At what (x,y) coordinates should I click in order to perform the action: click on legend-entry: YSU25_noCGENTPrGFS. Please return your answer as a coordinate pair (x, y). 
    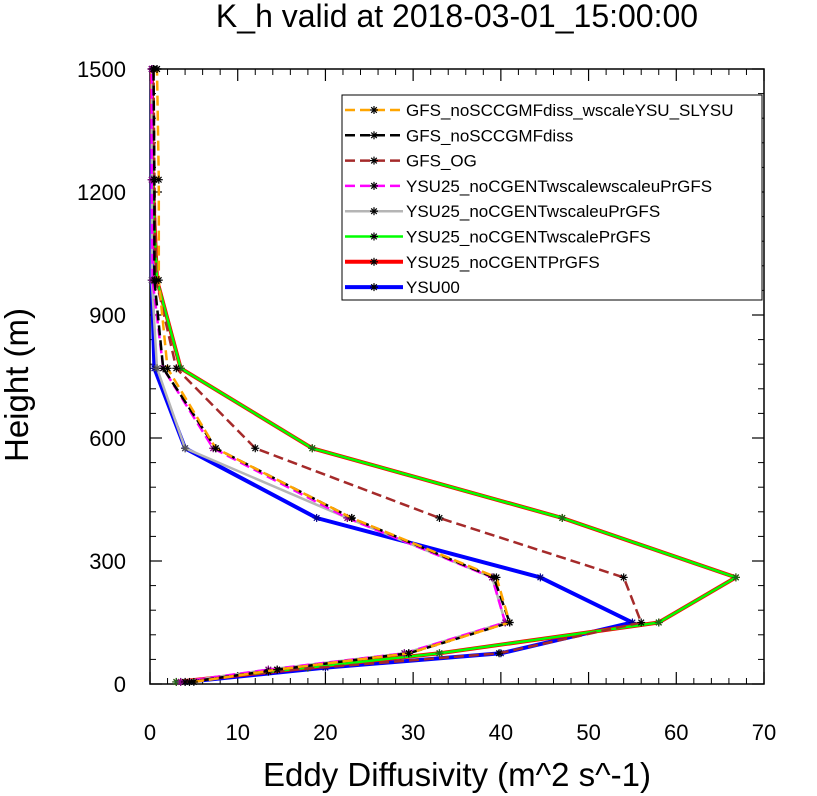
    Looking at the image, I should click on (472, 262).